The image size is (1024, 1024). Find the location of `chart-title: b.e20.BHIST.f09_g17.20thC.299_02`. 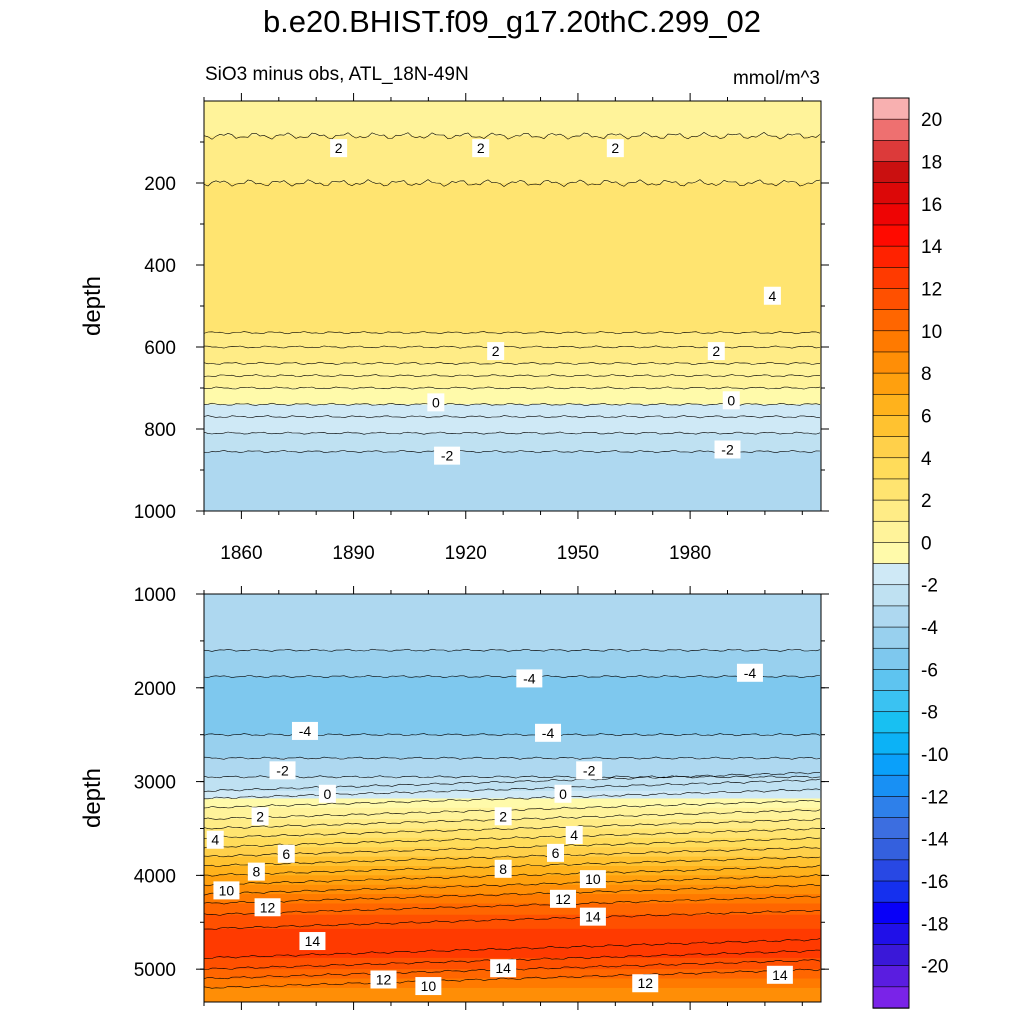

chart-title: b.e20.BHIST.f09_g17.20thC.299_02 is located at coordinates (512, 21).